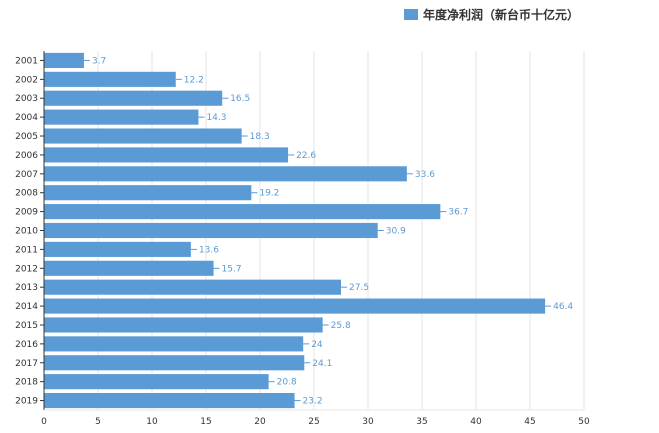  Describe the element at coordinates (26, 213) in the screenshot. I see `y-tick-label: 2009` at that location.